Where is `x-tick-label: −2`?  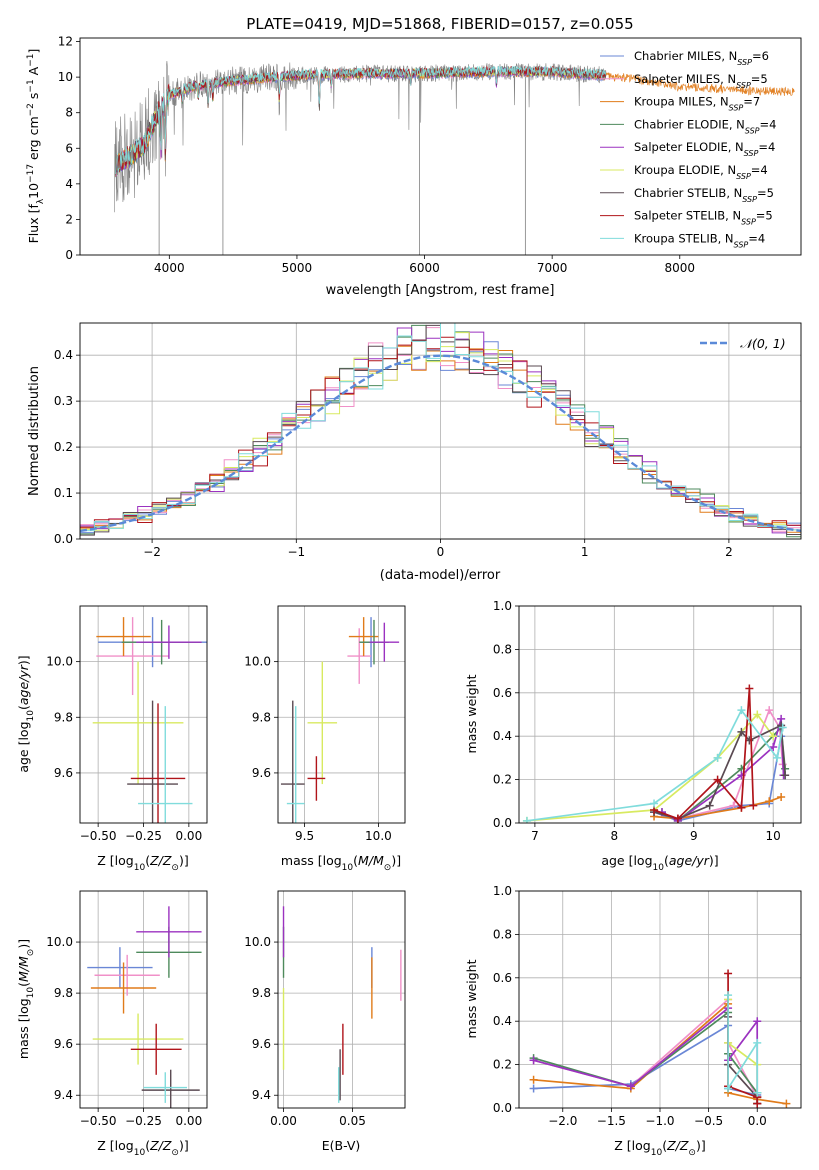
x-tick-label: −2 is located at coordinates (152, 552).